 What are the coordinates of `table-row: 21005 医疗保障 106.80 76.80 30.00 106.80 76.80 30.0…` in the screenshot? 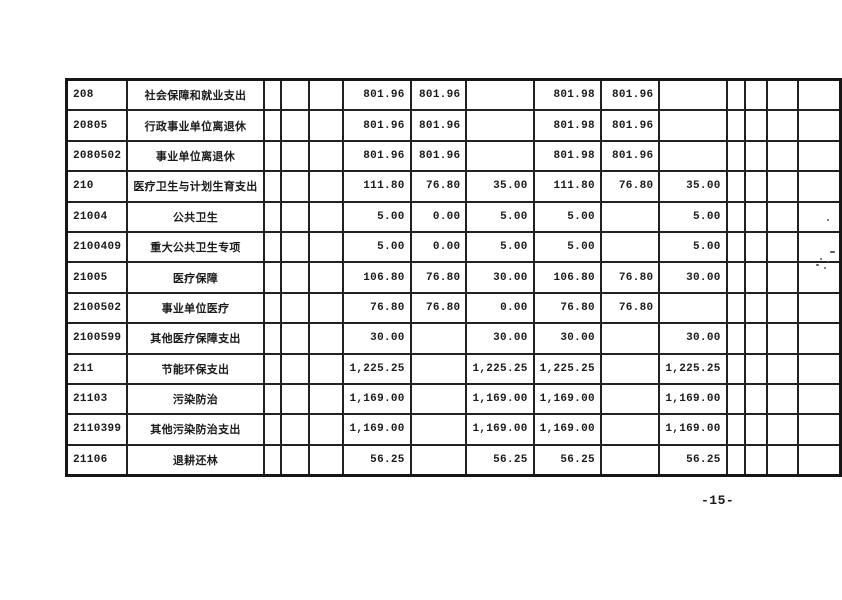 It's located at (453, 277).